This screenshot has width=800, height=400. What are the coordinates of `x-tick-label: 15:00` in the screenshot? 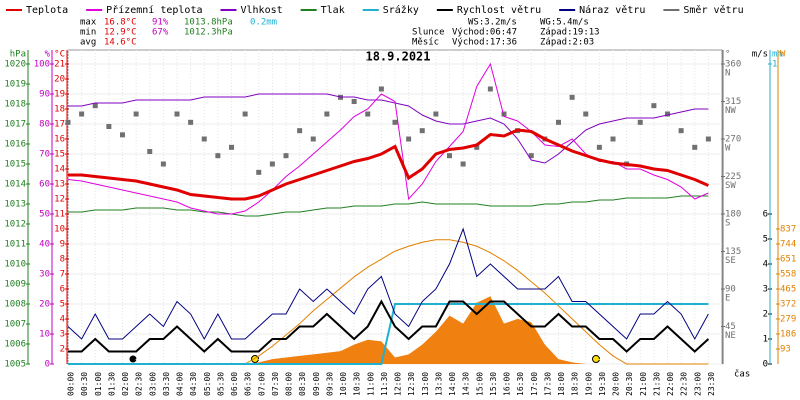 It's located at (479, 384).